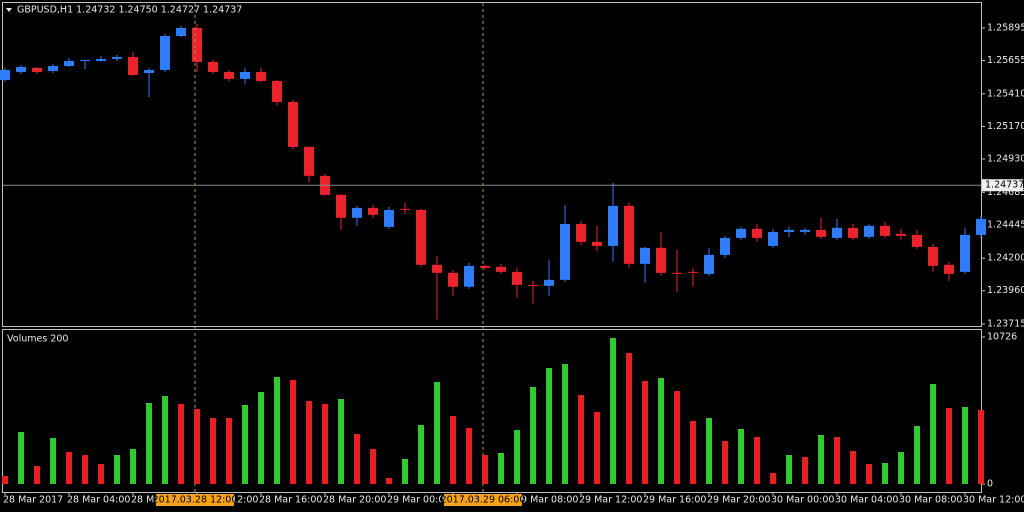 The height and width of the screenshot is (512, 1024). I want to click on x-tick-label: 30 Mar 00:00, so click(802, 500).